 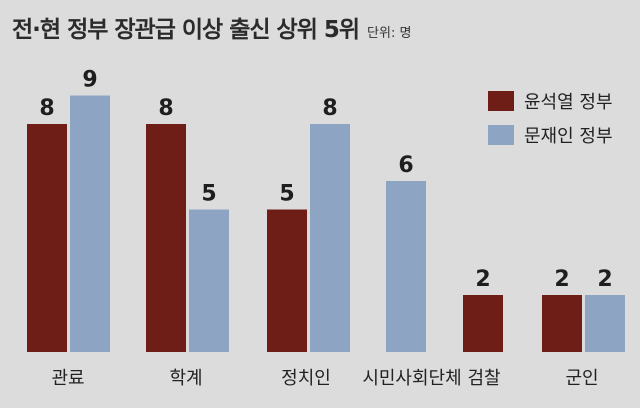 I want to click on value-label-yoon-4: 2, so click(x=482, y=279).